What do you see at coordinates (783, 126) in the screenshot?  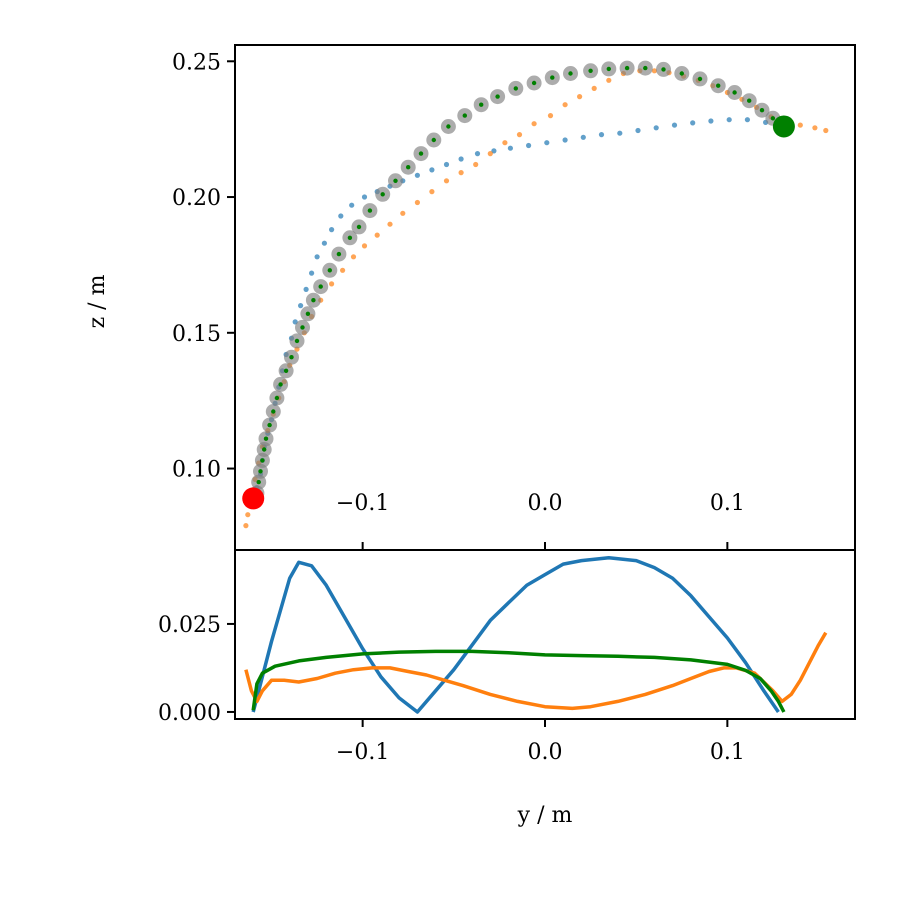 I see `end-point-marker` at bounding box center [783, 126].